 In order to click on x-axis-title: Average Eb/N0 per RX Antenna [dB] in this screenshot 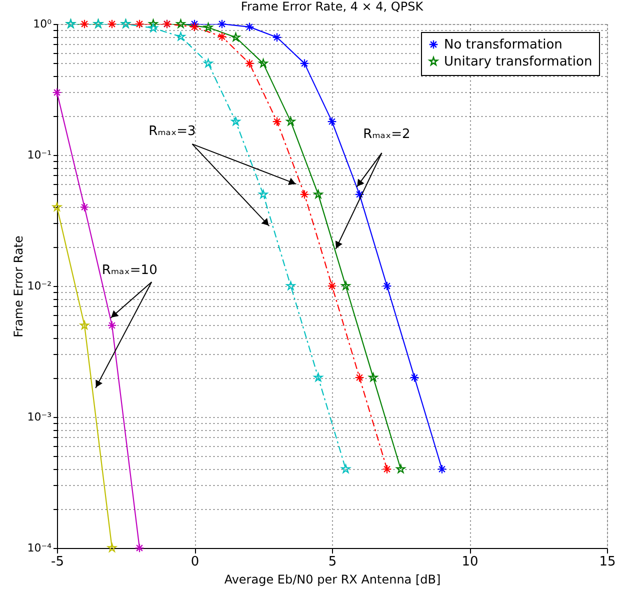, I will do `click(332, 579)`.